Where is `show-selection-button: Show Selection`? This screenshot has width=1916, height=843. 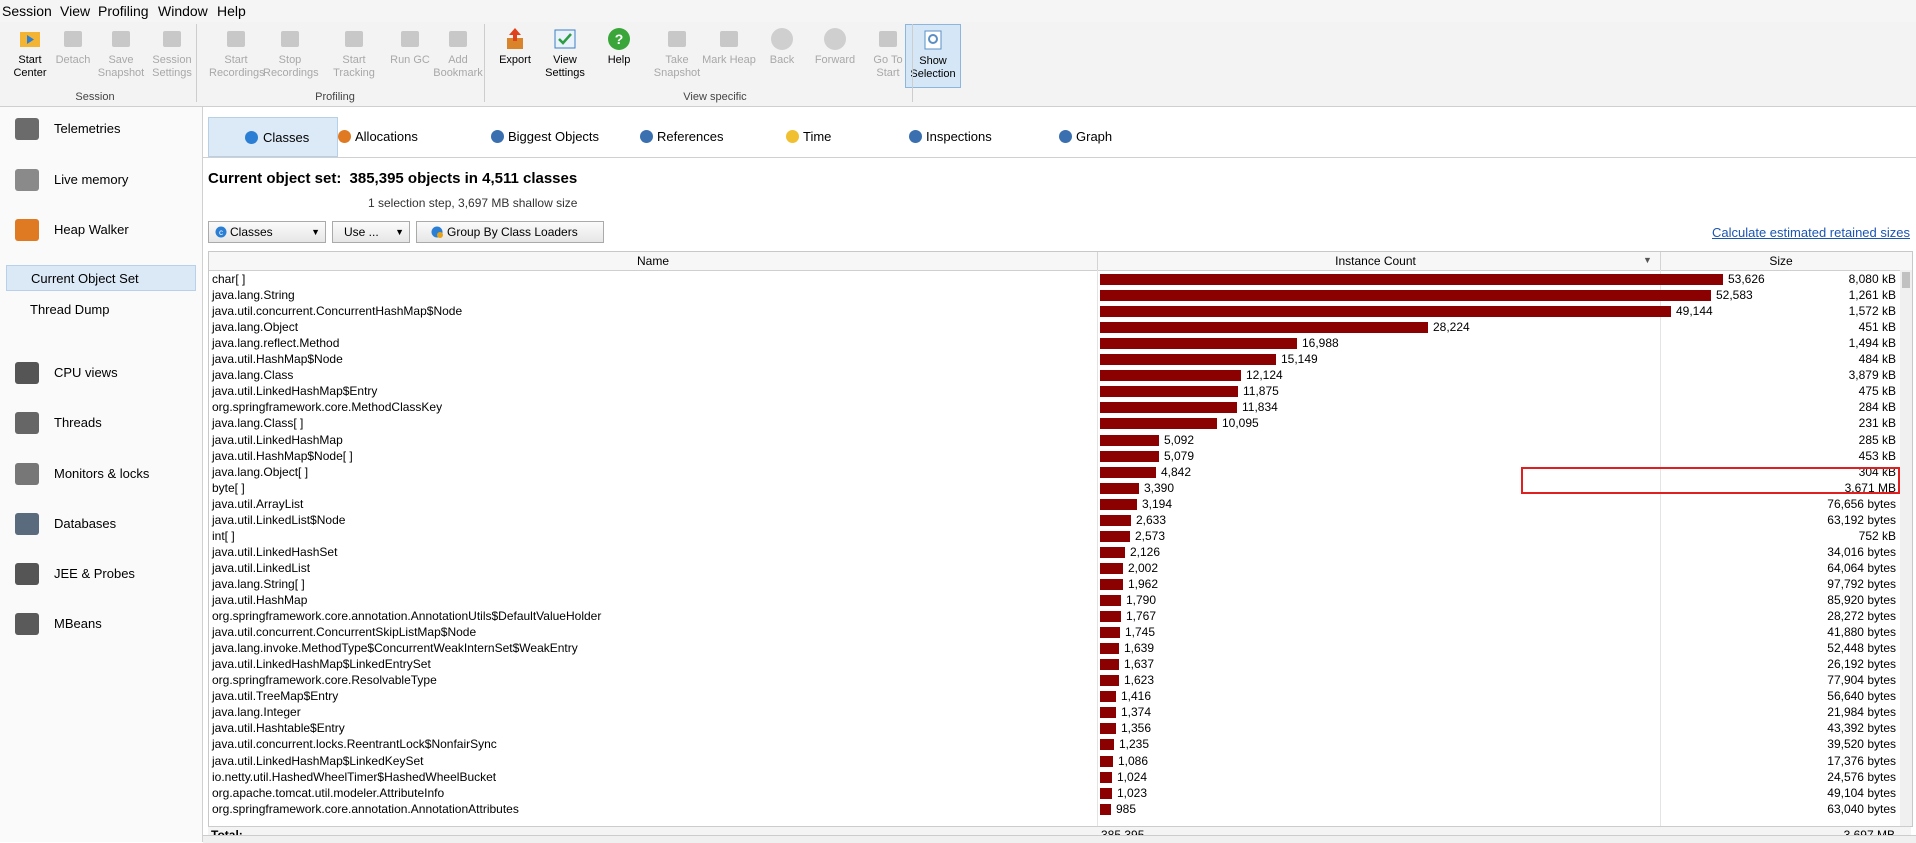
show-selection-button: Show Selection is located at coordinates (933, 56).